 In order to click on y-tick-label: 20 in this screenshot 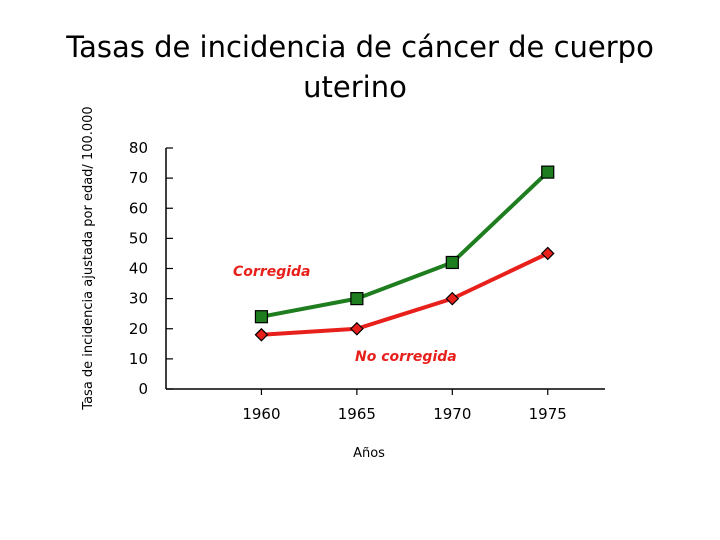, I will do `click(138, 329)`.